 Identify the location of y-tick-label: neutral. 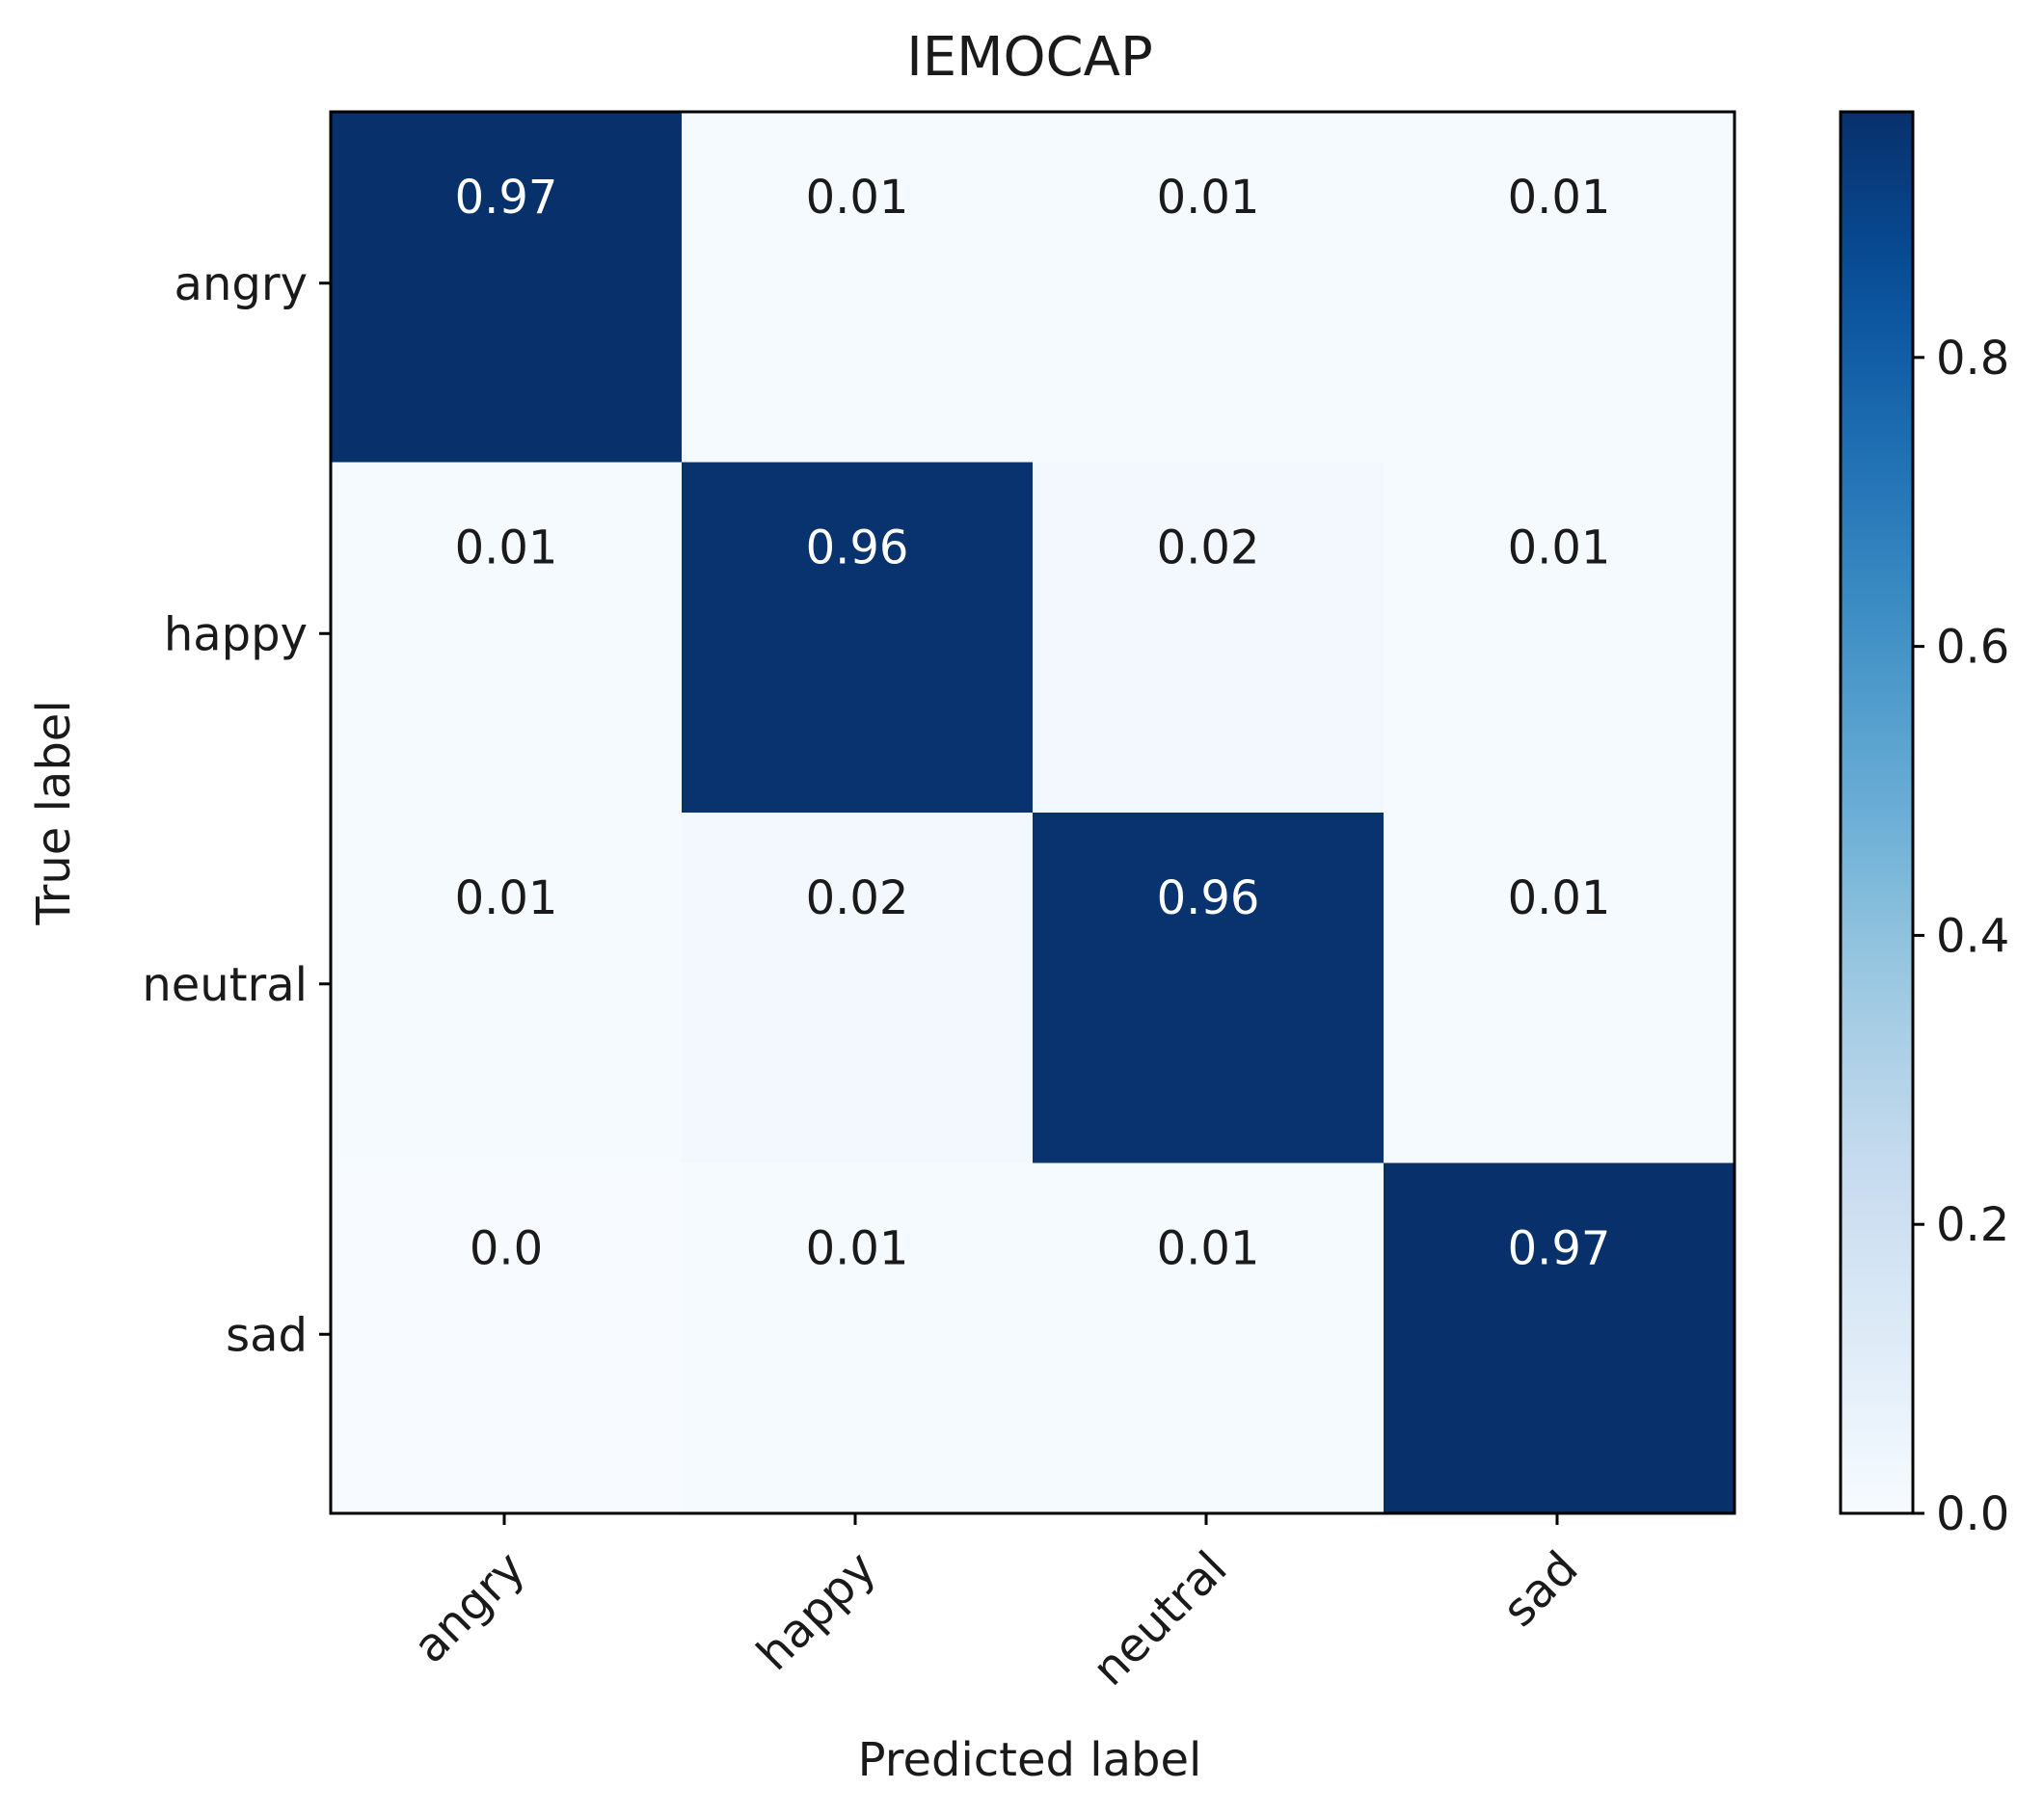
(225, 985).